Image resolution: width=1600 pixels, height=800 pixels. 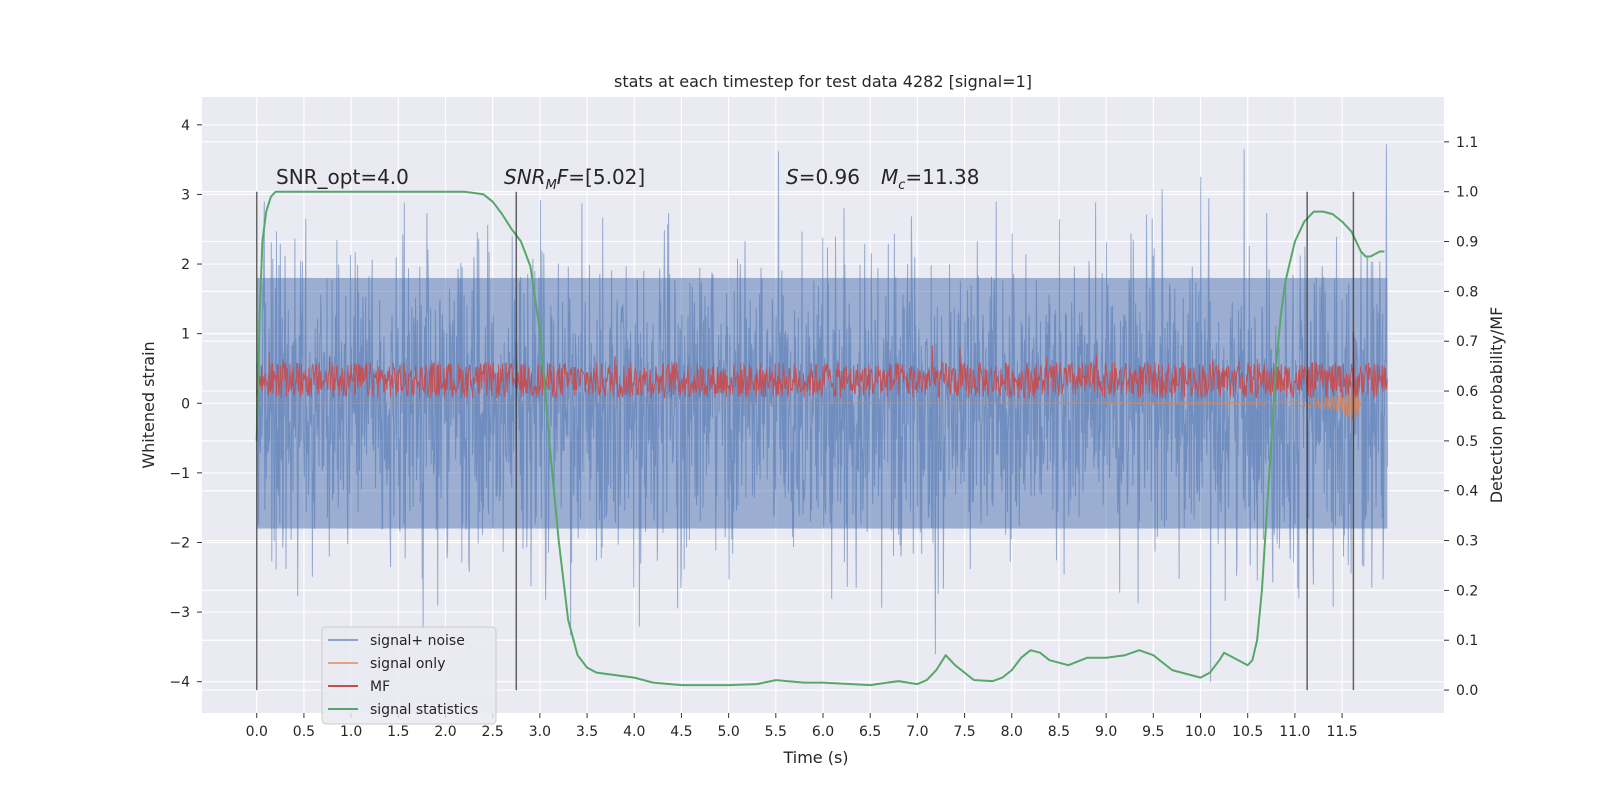 What do you see at coordinates (563, 177) in the screenshot?
I see `snr-mf-f: F` at bounding box center [563, 177].